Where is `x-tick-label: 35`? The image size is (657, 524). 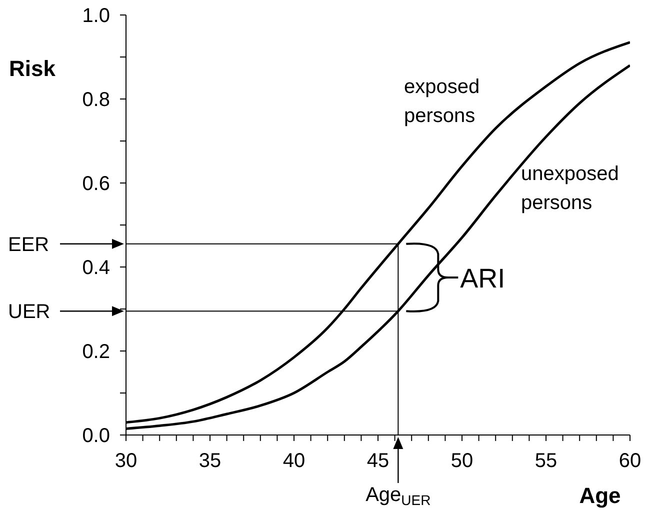 x-tick-label: 35 is located at coordinates (210, 461).